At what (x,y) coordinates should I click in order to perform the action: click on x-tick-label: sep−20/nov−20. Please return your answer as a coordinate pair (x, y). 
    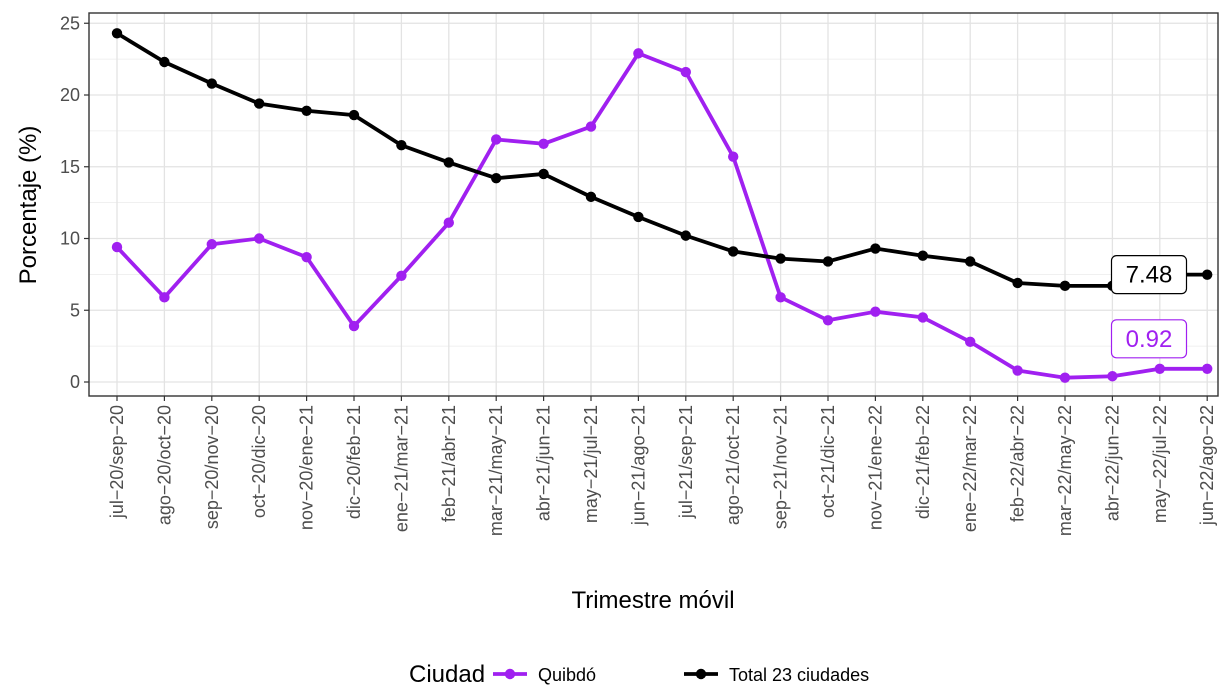
    Looking at the image, I should click on (212, 467).